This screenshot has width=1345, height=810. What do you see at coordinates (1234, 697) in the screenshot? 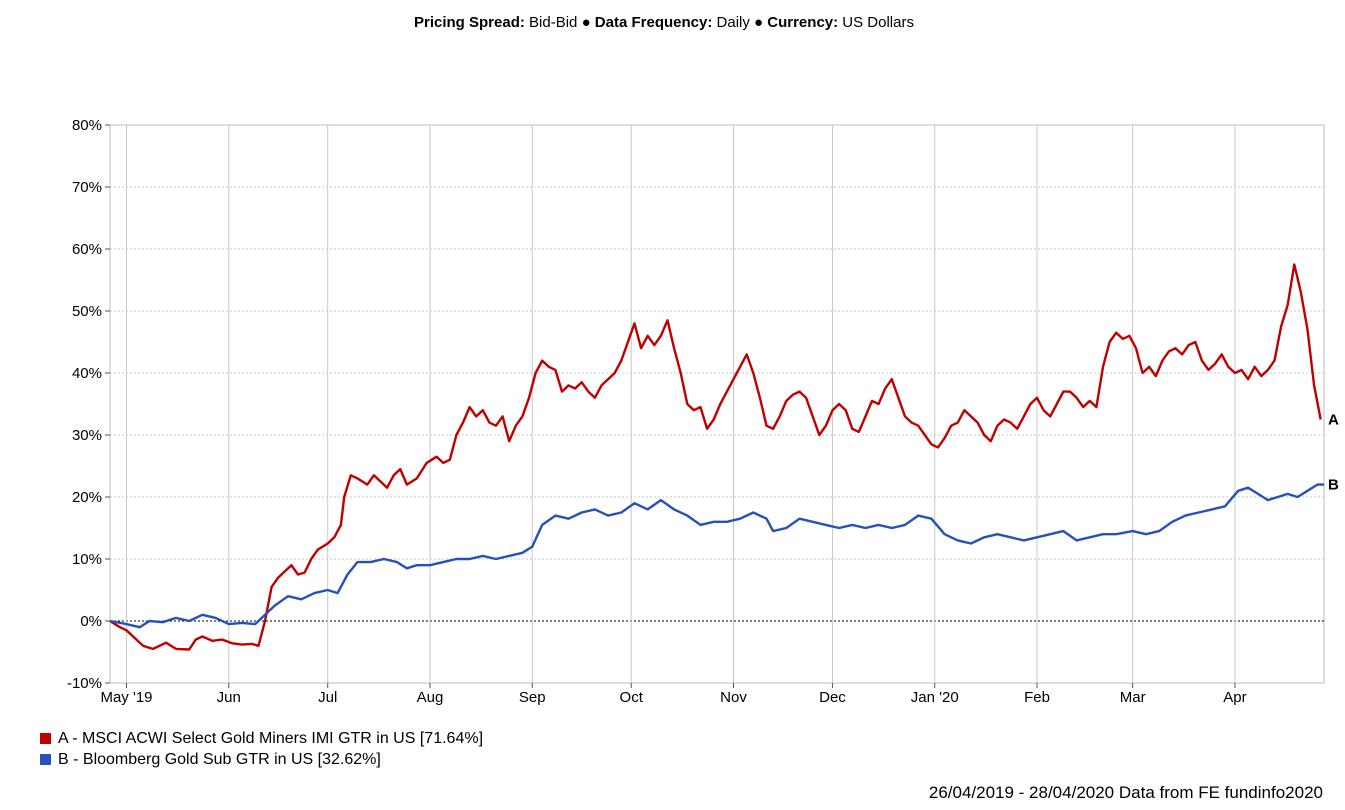
I see `x-tick-label: Apr` at bounding box center [1234, 697].